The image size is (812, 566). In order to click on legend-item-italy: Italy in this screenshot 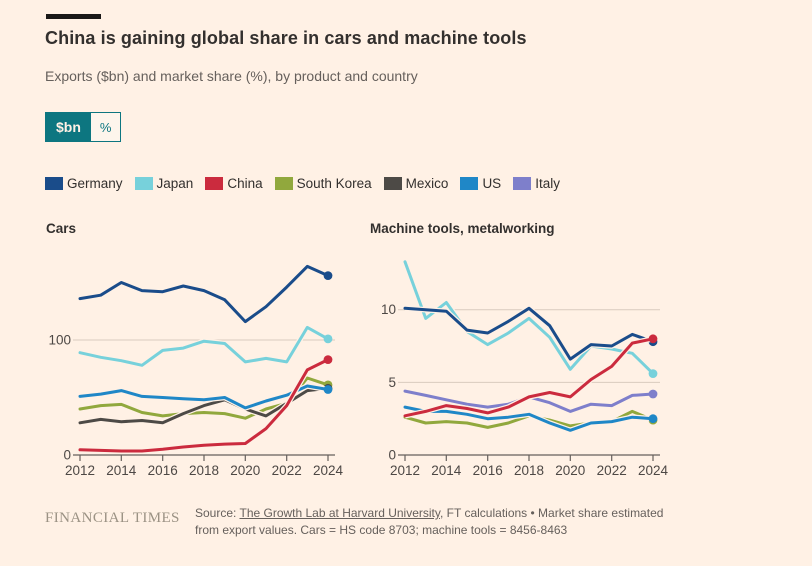, I will do `click(536, 183)`.